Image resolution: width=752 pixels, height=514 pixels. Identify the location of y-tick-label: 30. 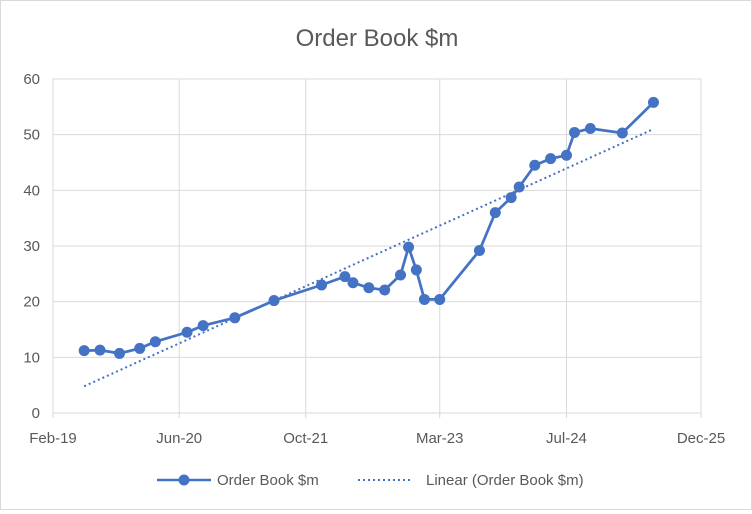
(31, 246).